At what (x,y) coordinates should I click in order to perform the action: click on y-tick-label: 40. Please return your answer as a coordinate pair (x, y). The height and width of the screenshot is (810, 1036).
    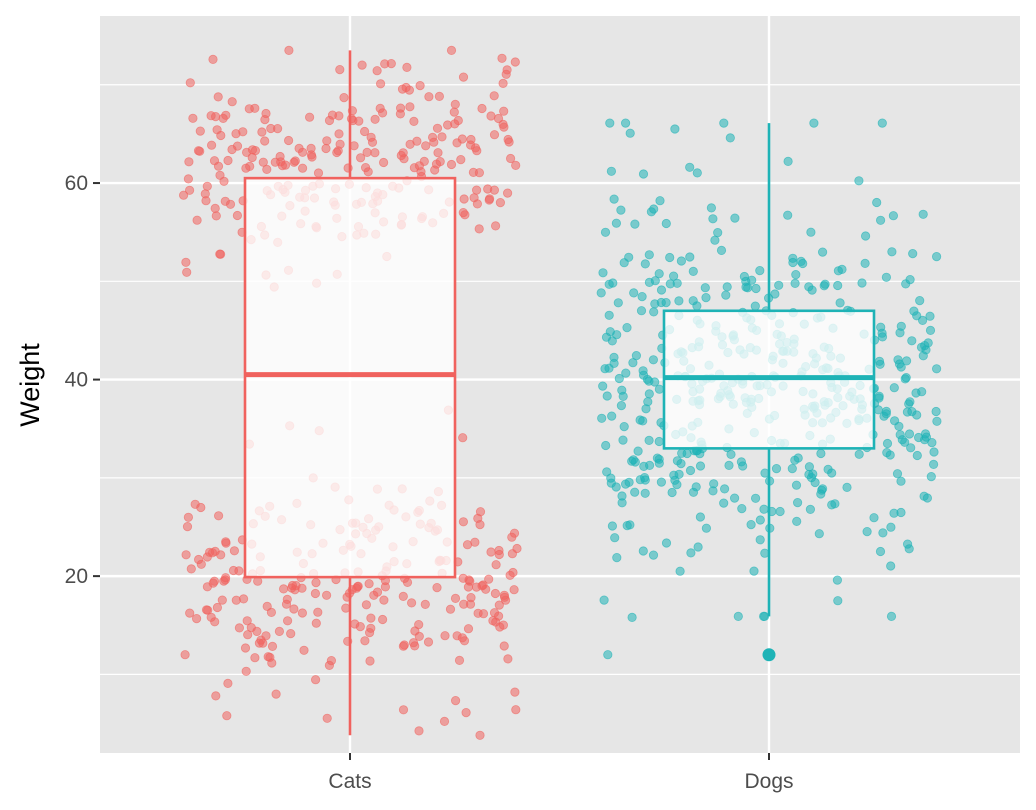
    Looking at the image, I should click on (76, 380).